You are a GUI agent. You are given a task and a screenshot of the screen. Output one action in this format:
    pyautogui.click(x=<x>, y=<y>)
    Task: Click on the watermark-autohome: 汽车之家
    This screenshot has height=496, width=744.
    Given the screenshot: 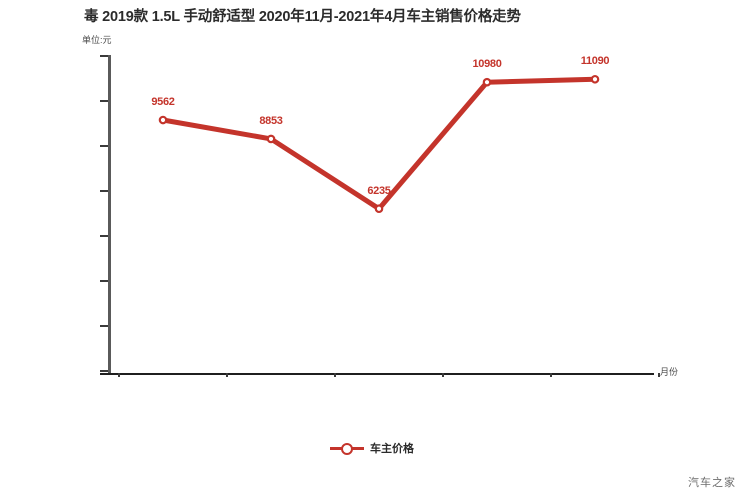 What is the action you would take?
    pyautogui.click(x=712, y=483)
    